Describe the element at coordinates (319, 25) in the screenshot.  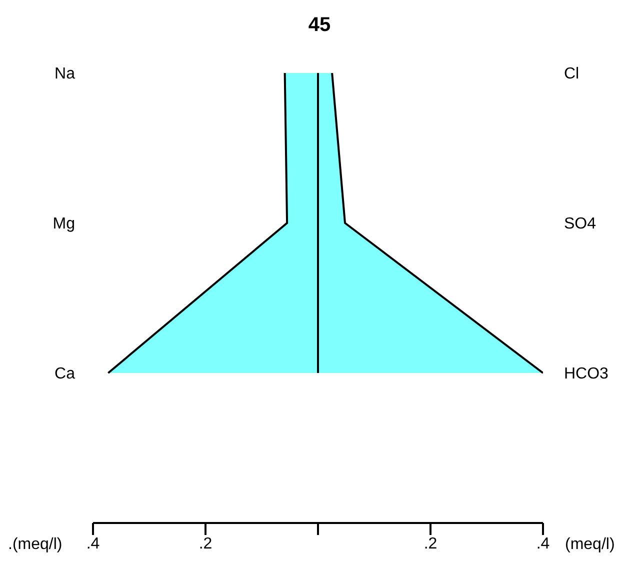
I see `chart-title: 45` at that location.